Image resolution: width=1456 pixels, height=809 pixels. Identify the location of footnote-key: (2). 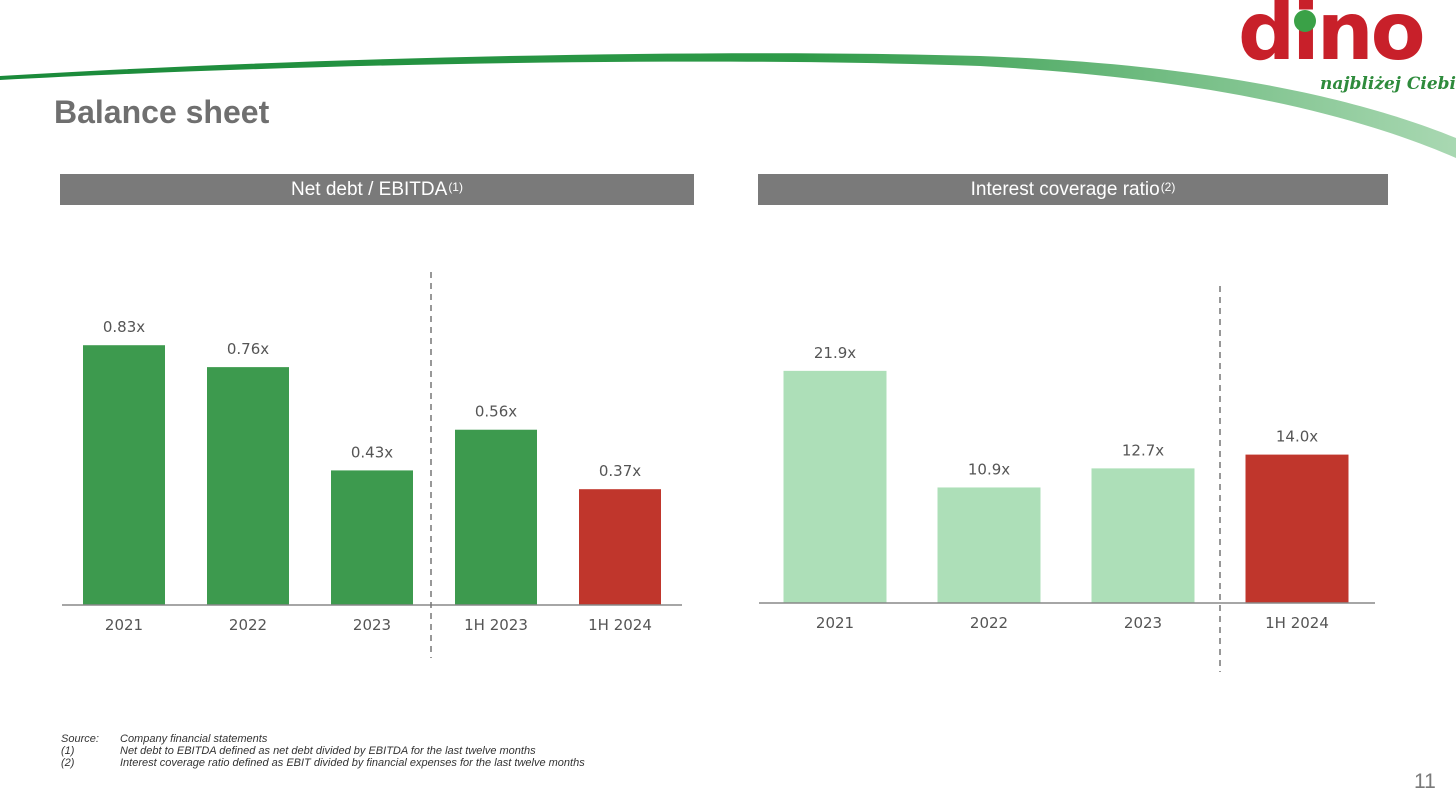
(68, 763).